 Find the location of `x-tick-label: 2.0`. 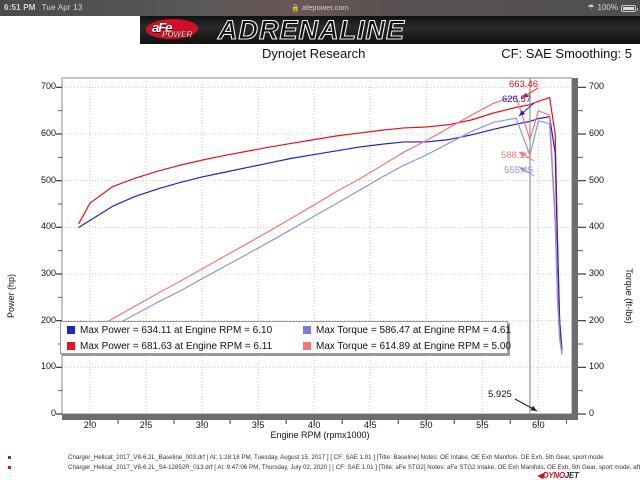

x-tick-label: 2.0 is located at coordinates (90, 425).